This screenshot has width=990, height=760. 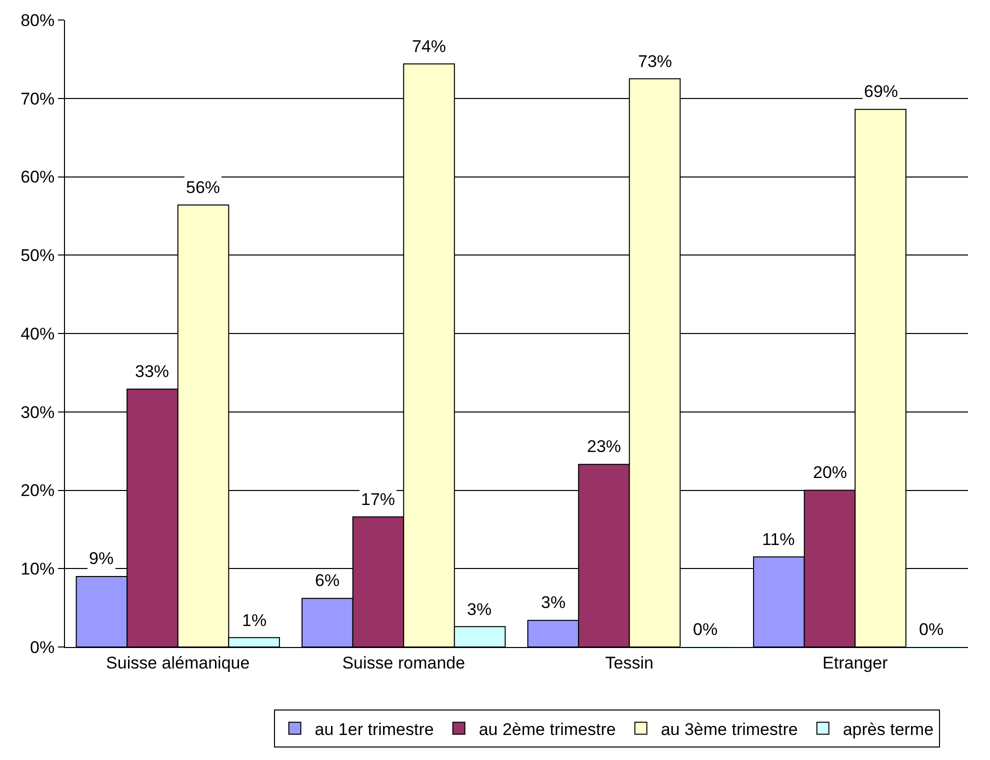 What do you see at coordinates (254, 620) in the screenshot?
I see `data-label: 1%` at bounding box center [254, 620].